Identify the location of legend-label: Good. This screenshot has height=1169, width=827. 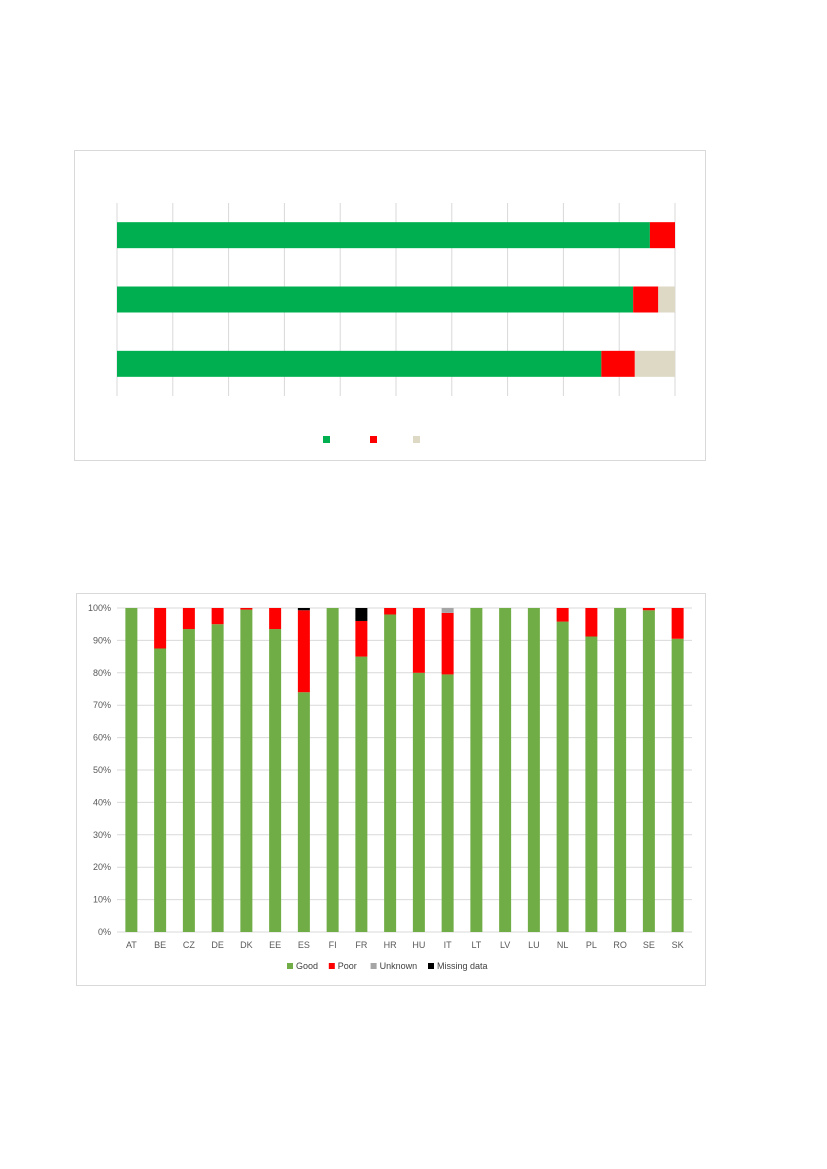
(307, 966).